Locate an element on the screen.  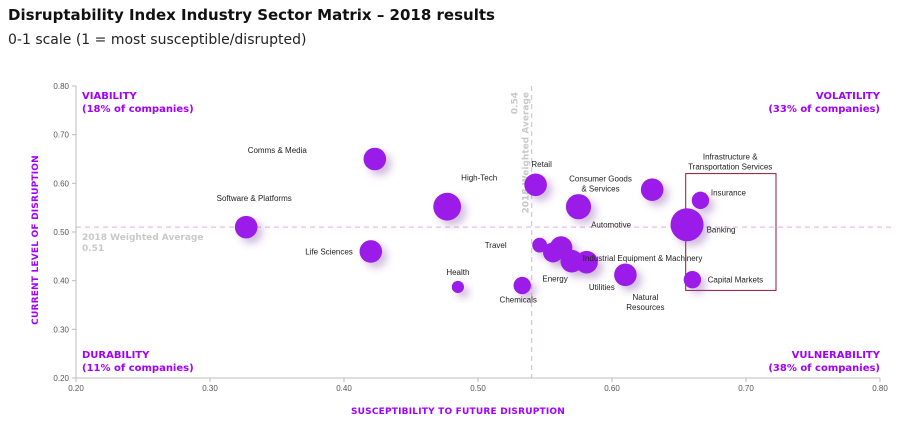
y-tick-label: 0.70 is located at coordinates (61, 135).